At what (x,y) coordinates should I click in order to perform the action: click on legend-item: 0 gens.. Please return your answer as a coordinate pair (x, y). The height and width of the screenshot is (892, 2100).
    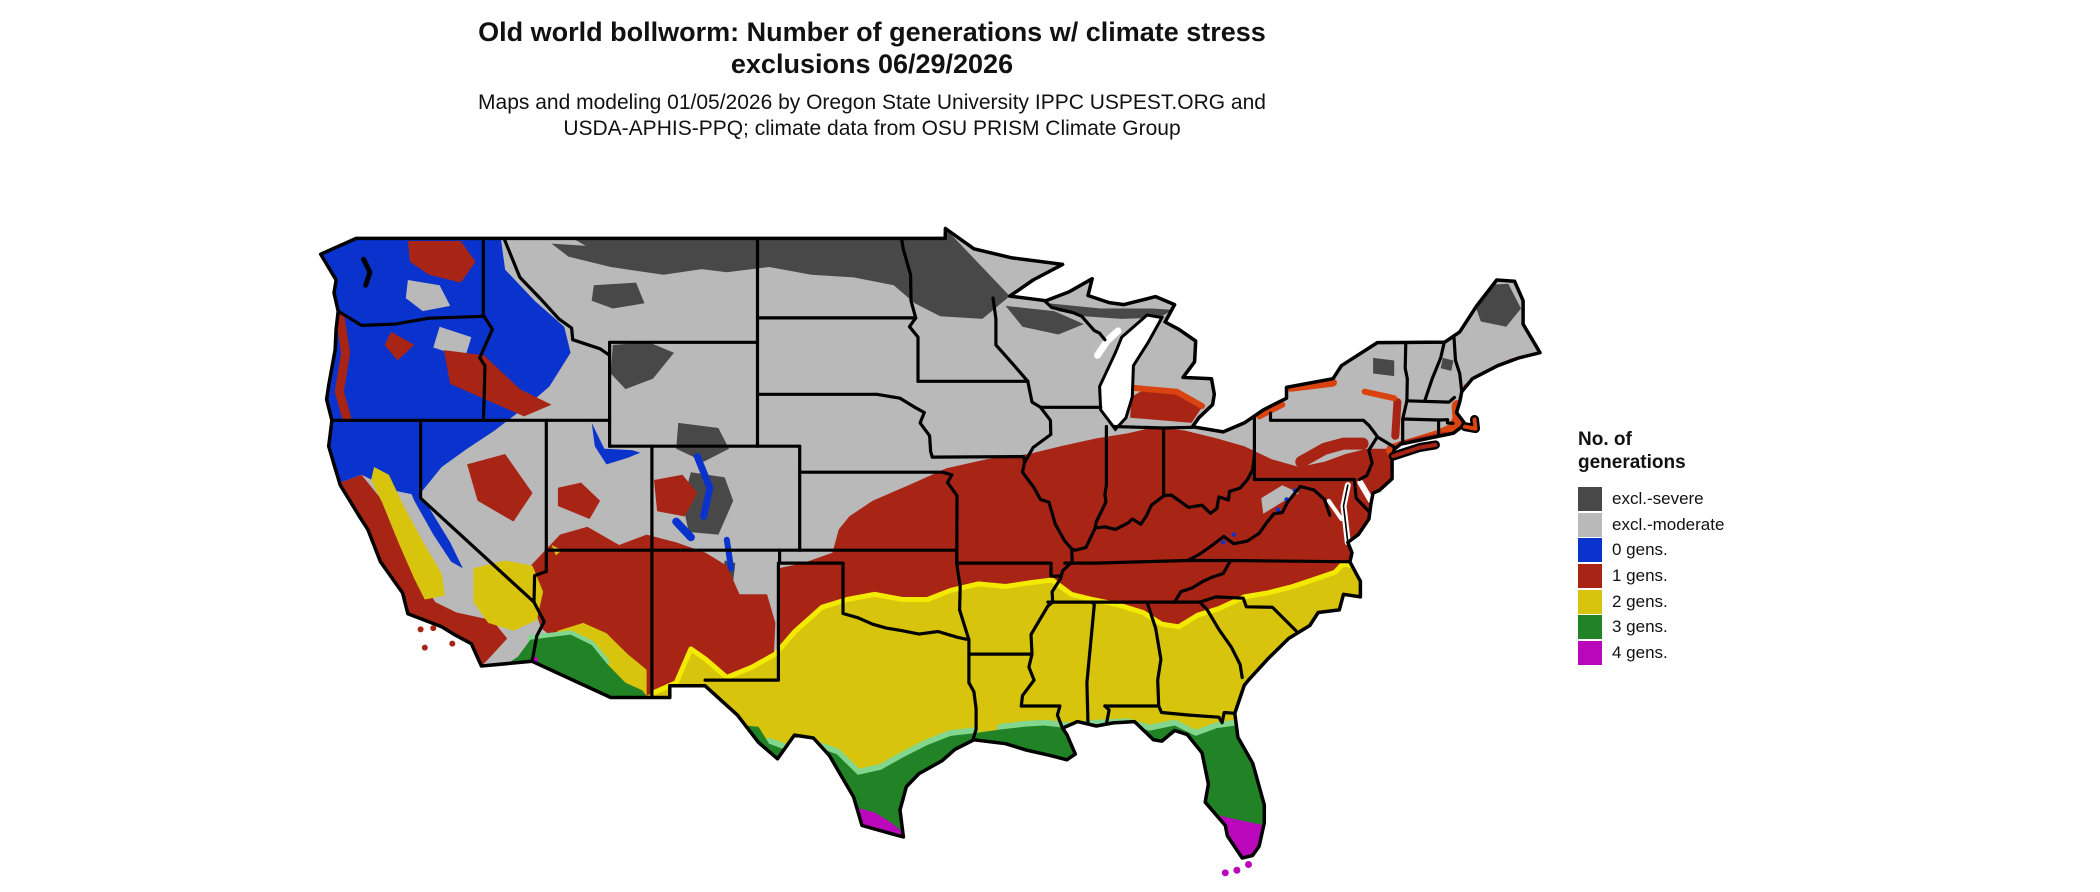
    Looking at the image, I should click on (1651, 550).